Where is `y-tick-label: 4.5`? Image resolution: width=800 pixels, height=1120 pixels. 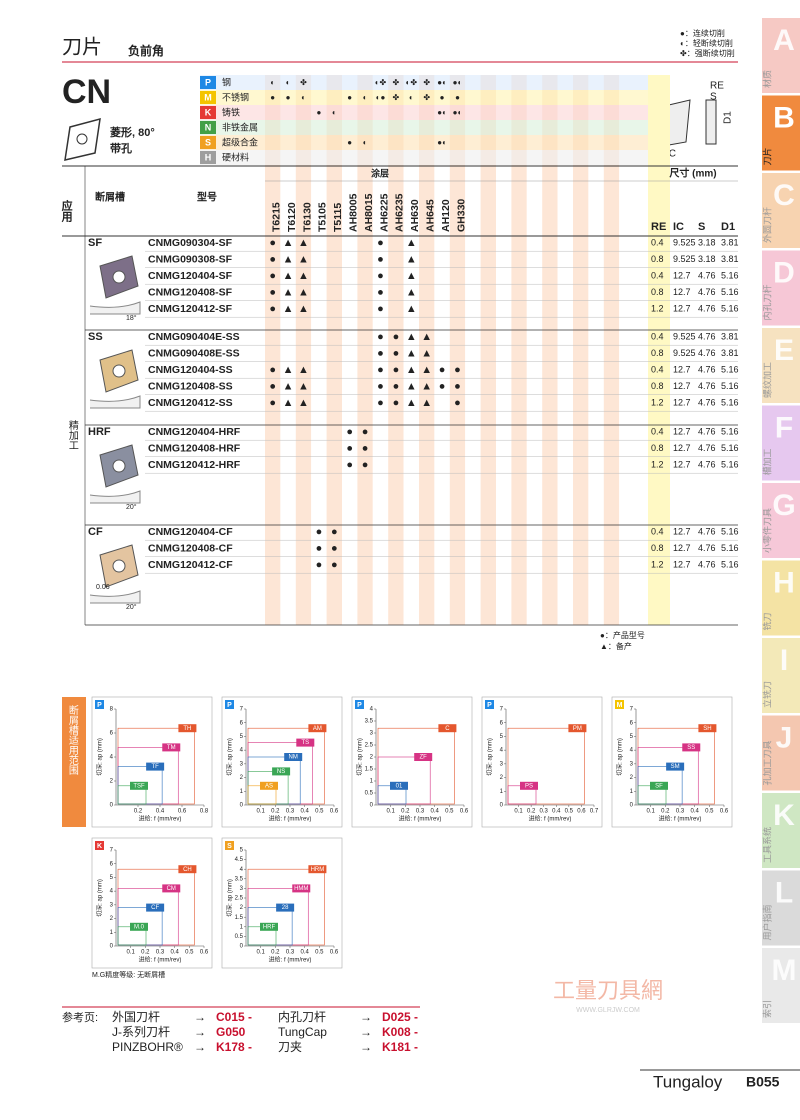 y-tick-label: 4.5 is located at coordinates (239, 860).